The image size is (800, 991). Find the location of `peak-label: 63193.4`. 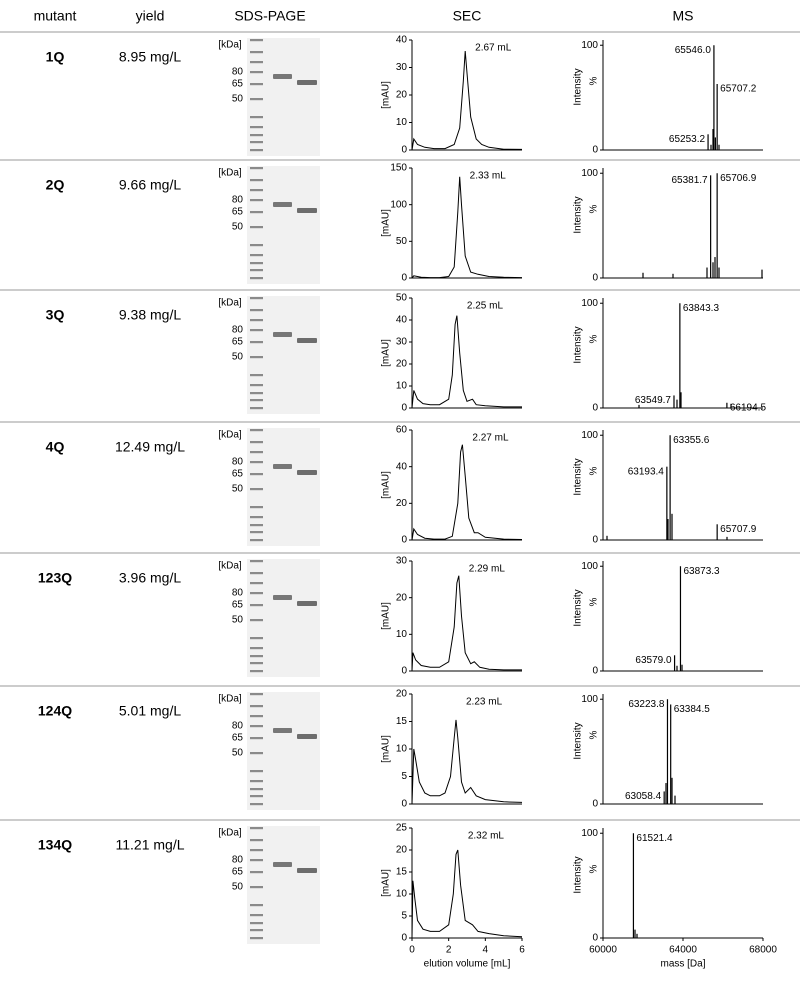

peak-label: 63193.4 is located at coordinates (646, 471).